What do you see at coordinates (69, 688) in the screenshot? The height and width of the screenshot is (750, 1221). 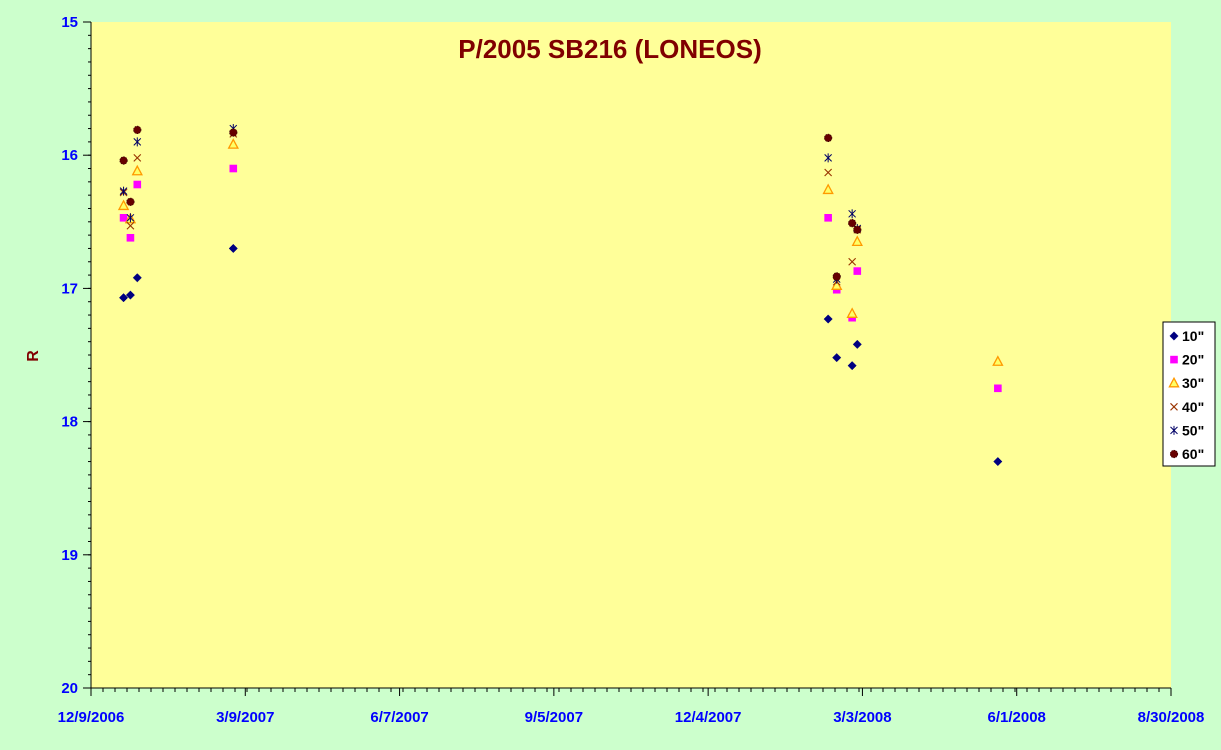 I see `y-tick-label: 20` at bounding box center [69, 688].